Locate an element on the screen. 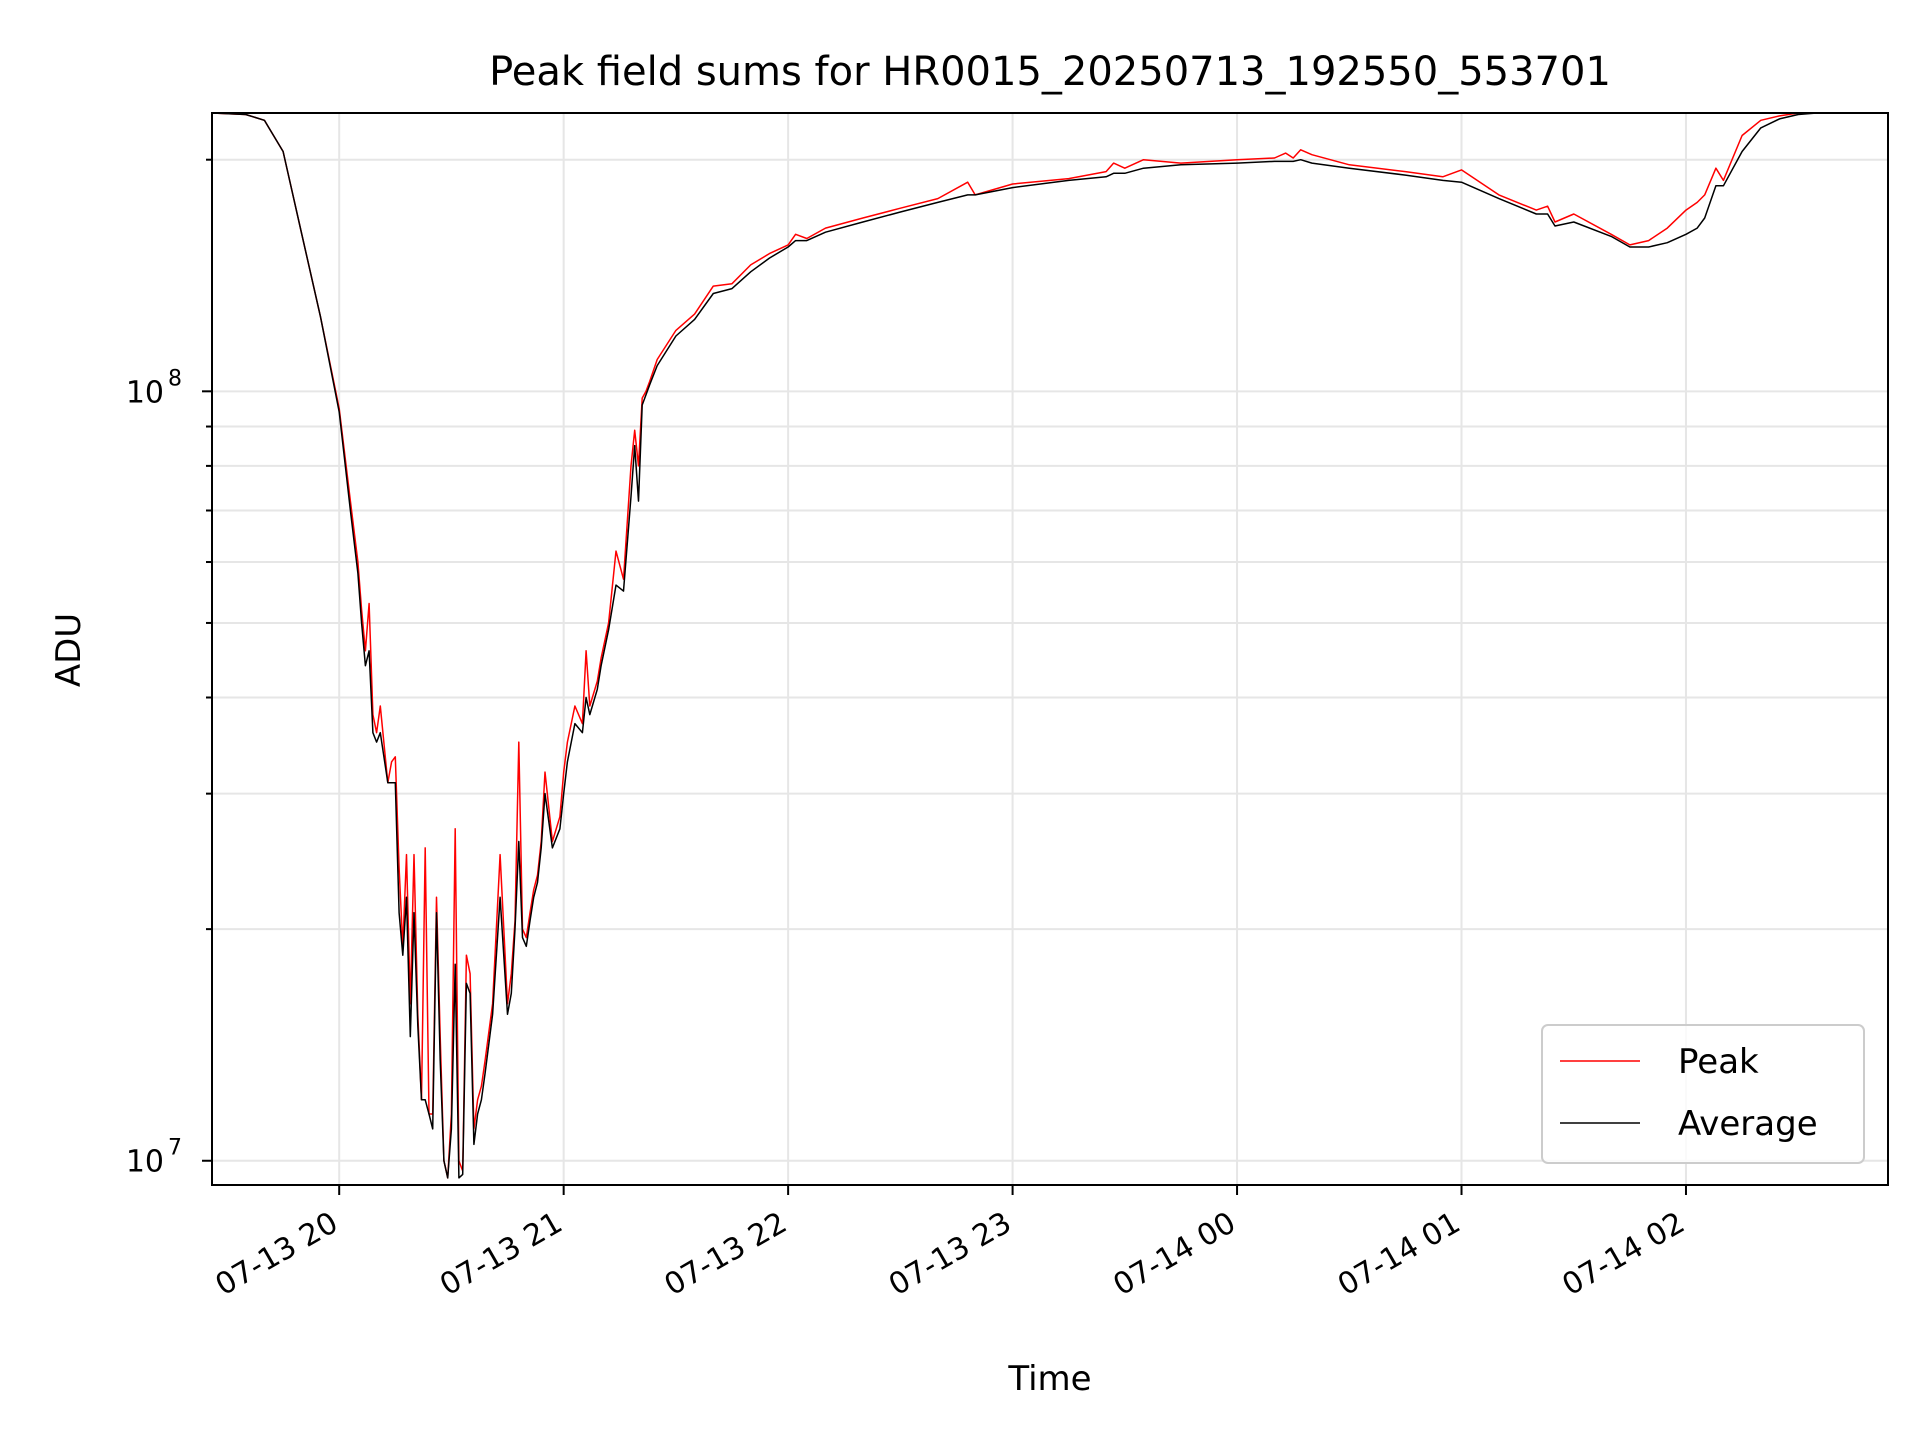 The height and width of the screenshot is (1440, 1920). legend-label-peak: Peak is located at coordinates (1718, 1062).